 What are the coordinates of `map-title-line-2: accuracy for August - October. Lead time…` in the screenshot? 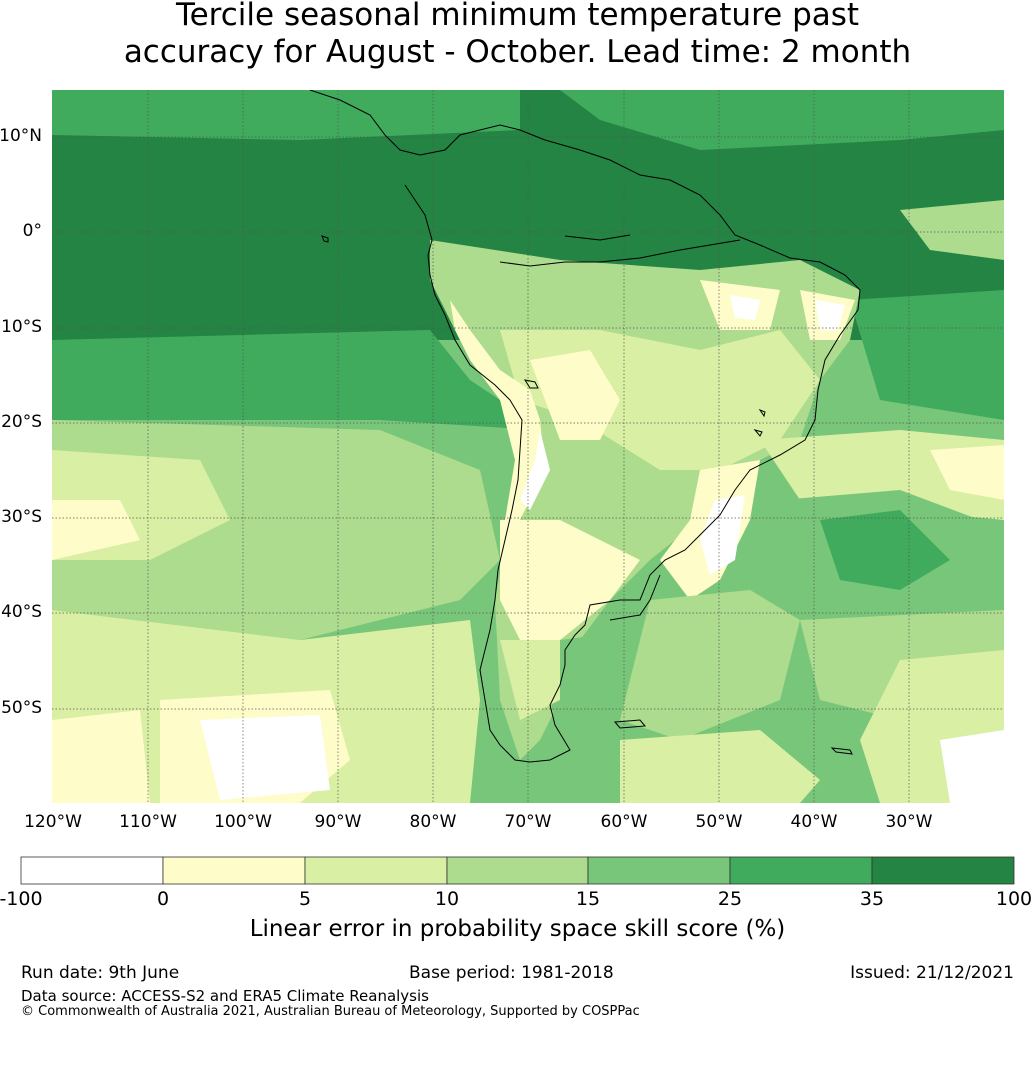 It's located at (517, 52).